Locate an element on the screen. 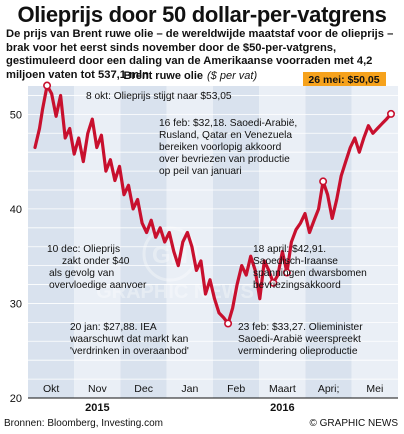 The height and width of the screenshot is (434, 404). y-axis-ticks: 20 30 40 50 is located at coordinates (16, 257).